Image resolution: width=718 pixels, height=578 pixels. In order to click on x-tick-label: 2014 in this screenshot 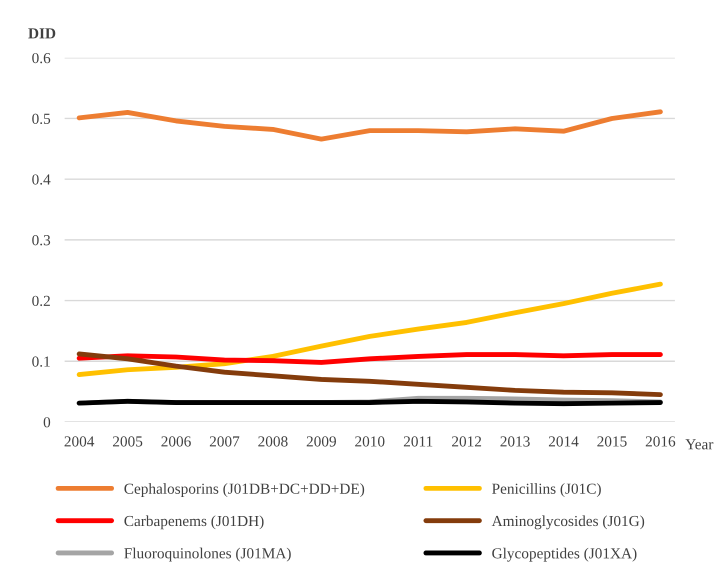, I will do `click(563, 441)`.